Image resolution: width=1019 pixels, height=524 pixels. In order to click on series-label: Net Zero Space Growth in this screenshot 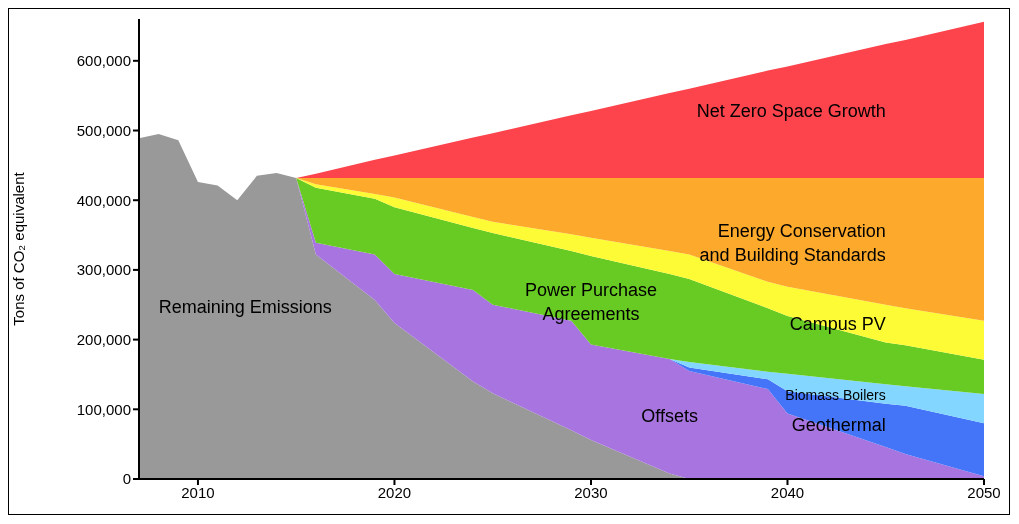, I will do `click(791, 111)`.